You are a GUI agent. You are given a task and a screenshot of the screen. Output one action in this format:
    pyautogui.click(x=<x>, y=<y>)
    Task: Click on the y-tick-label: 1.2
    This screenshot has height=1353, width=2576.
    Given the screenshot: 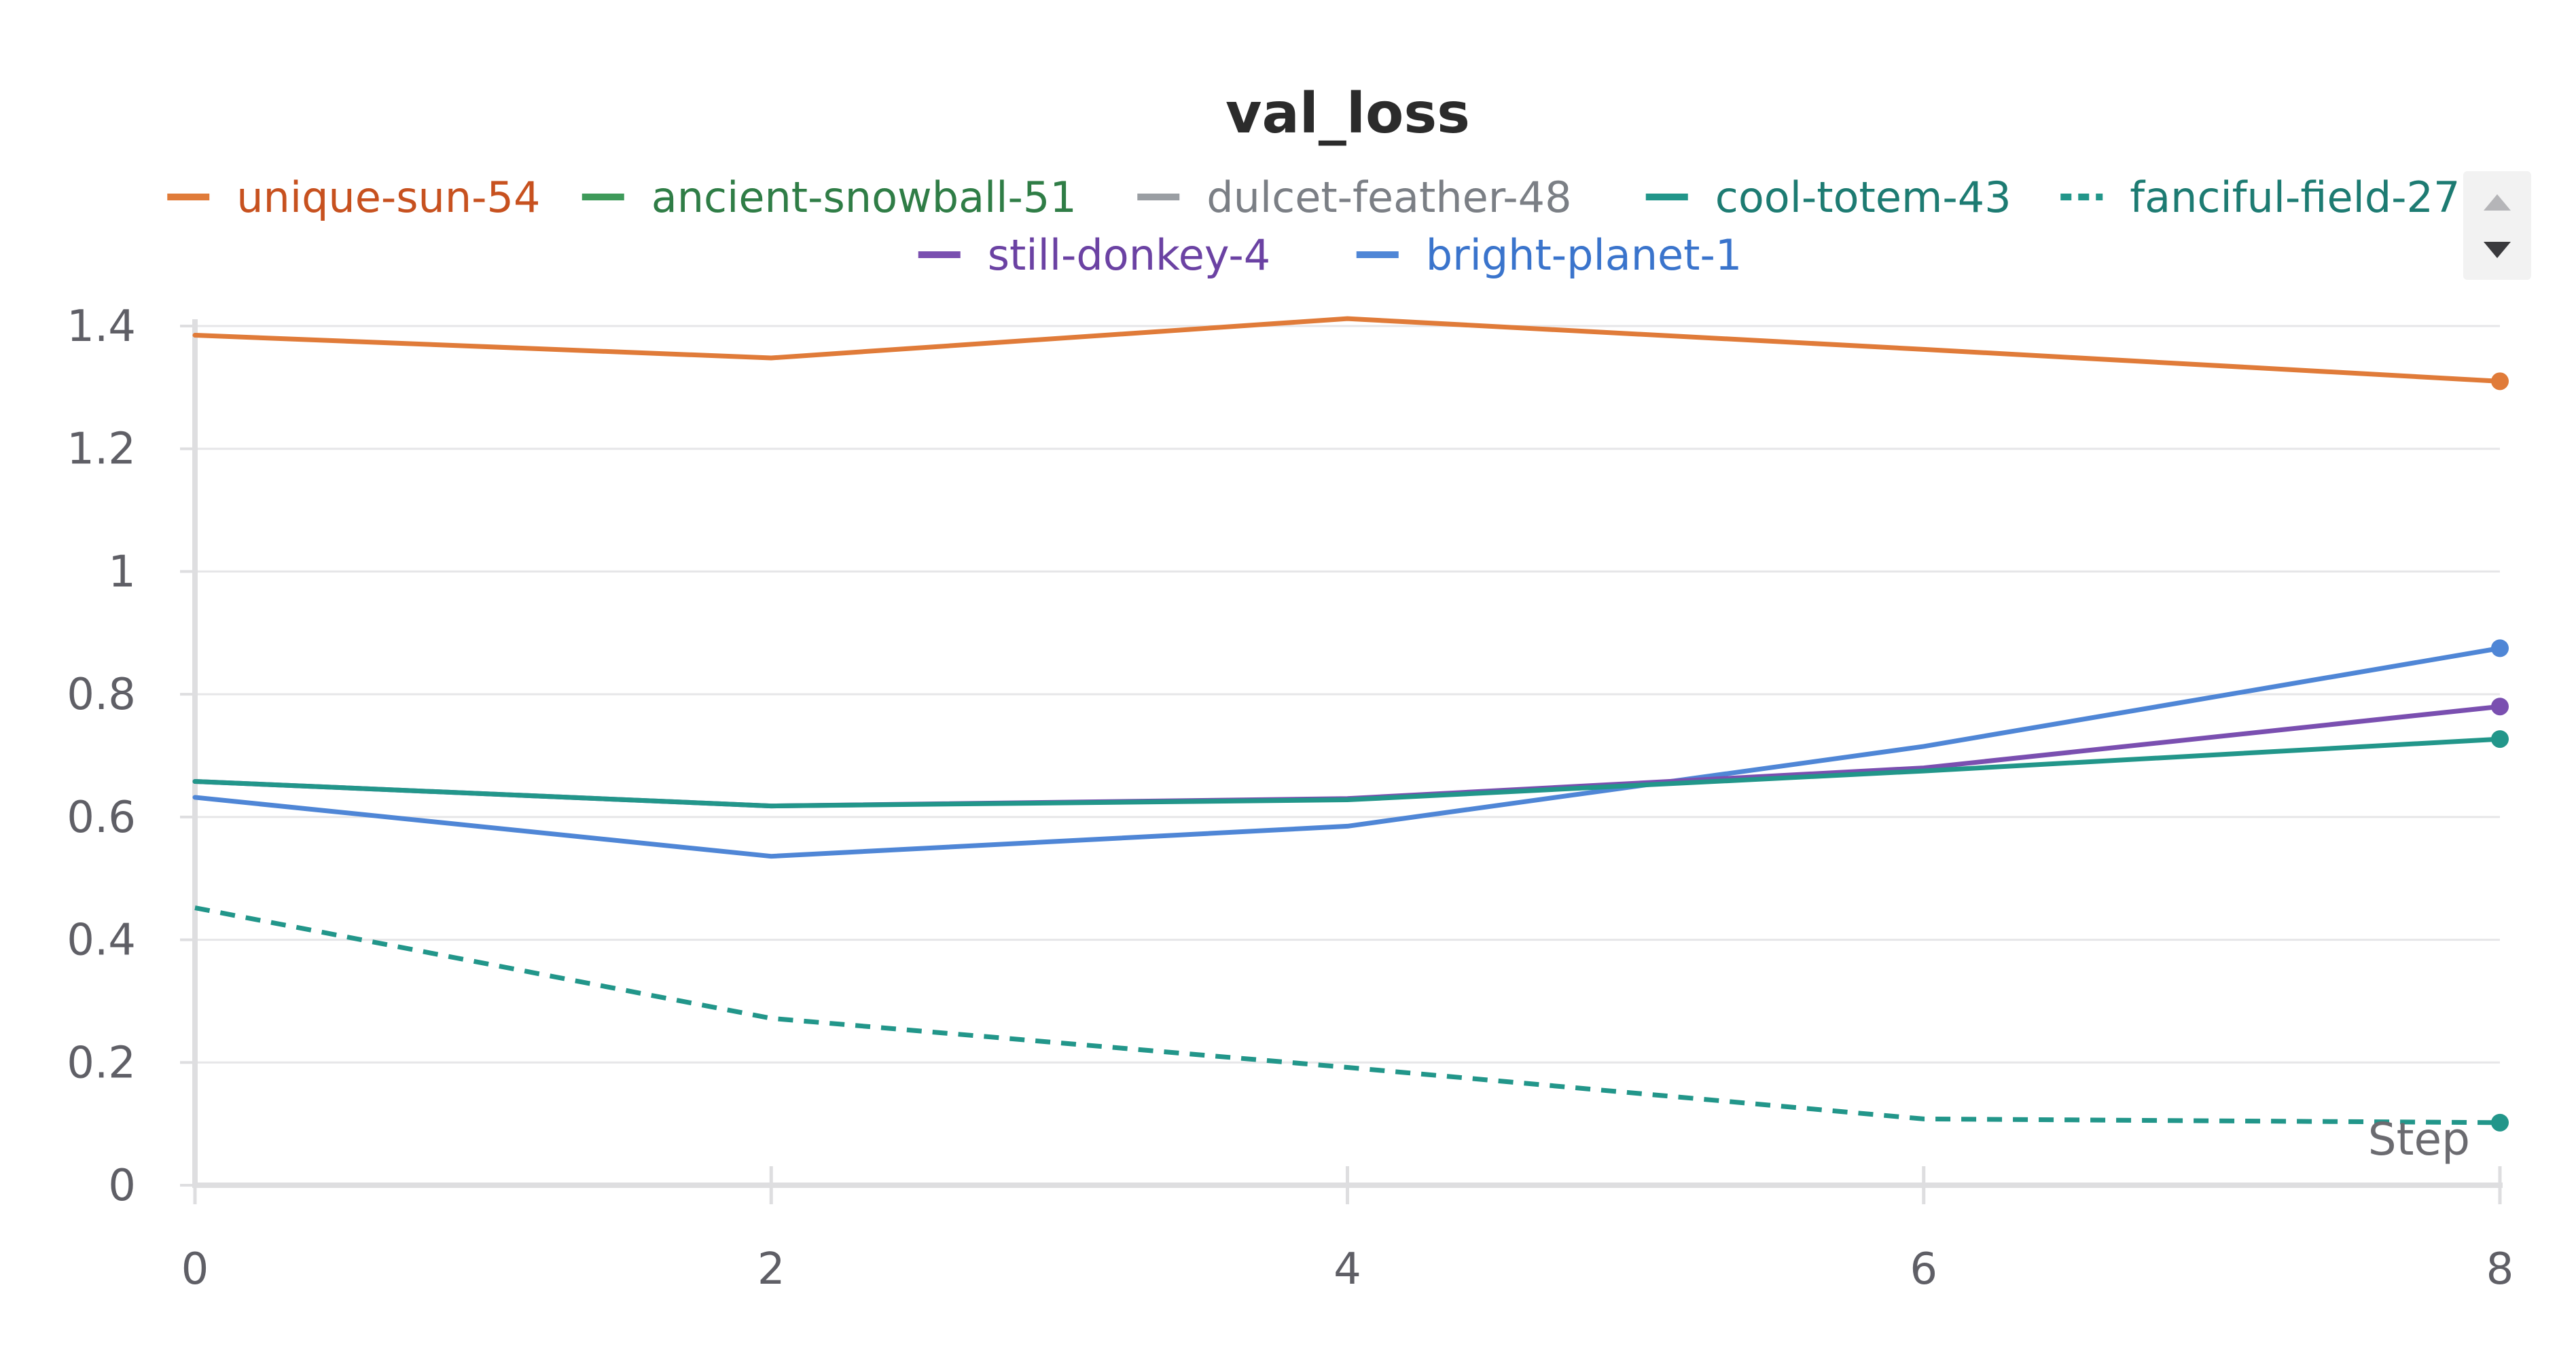 What is the action you would take?
    pyautogui.click(x=102, y=450)
    